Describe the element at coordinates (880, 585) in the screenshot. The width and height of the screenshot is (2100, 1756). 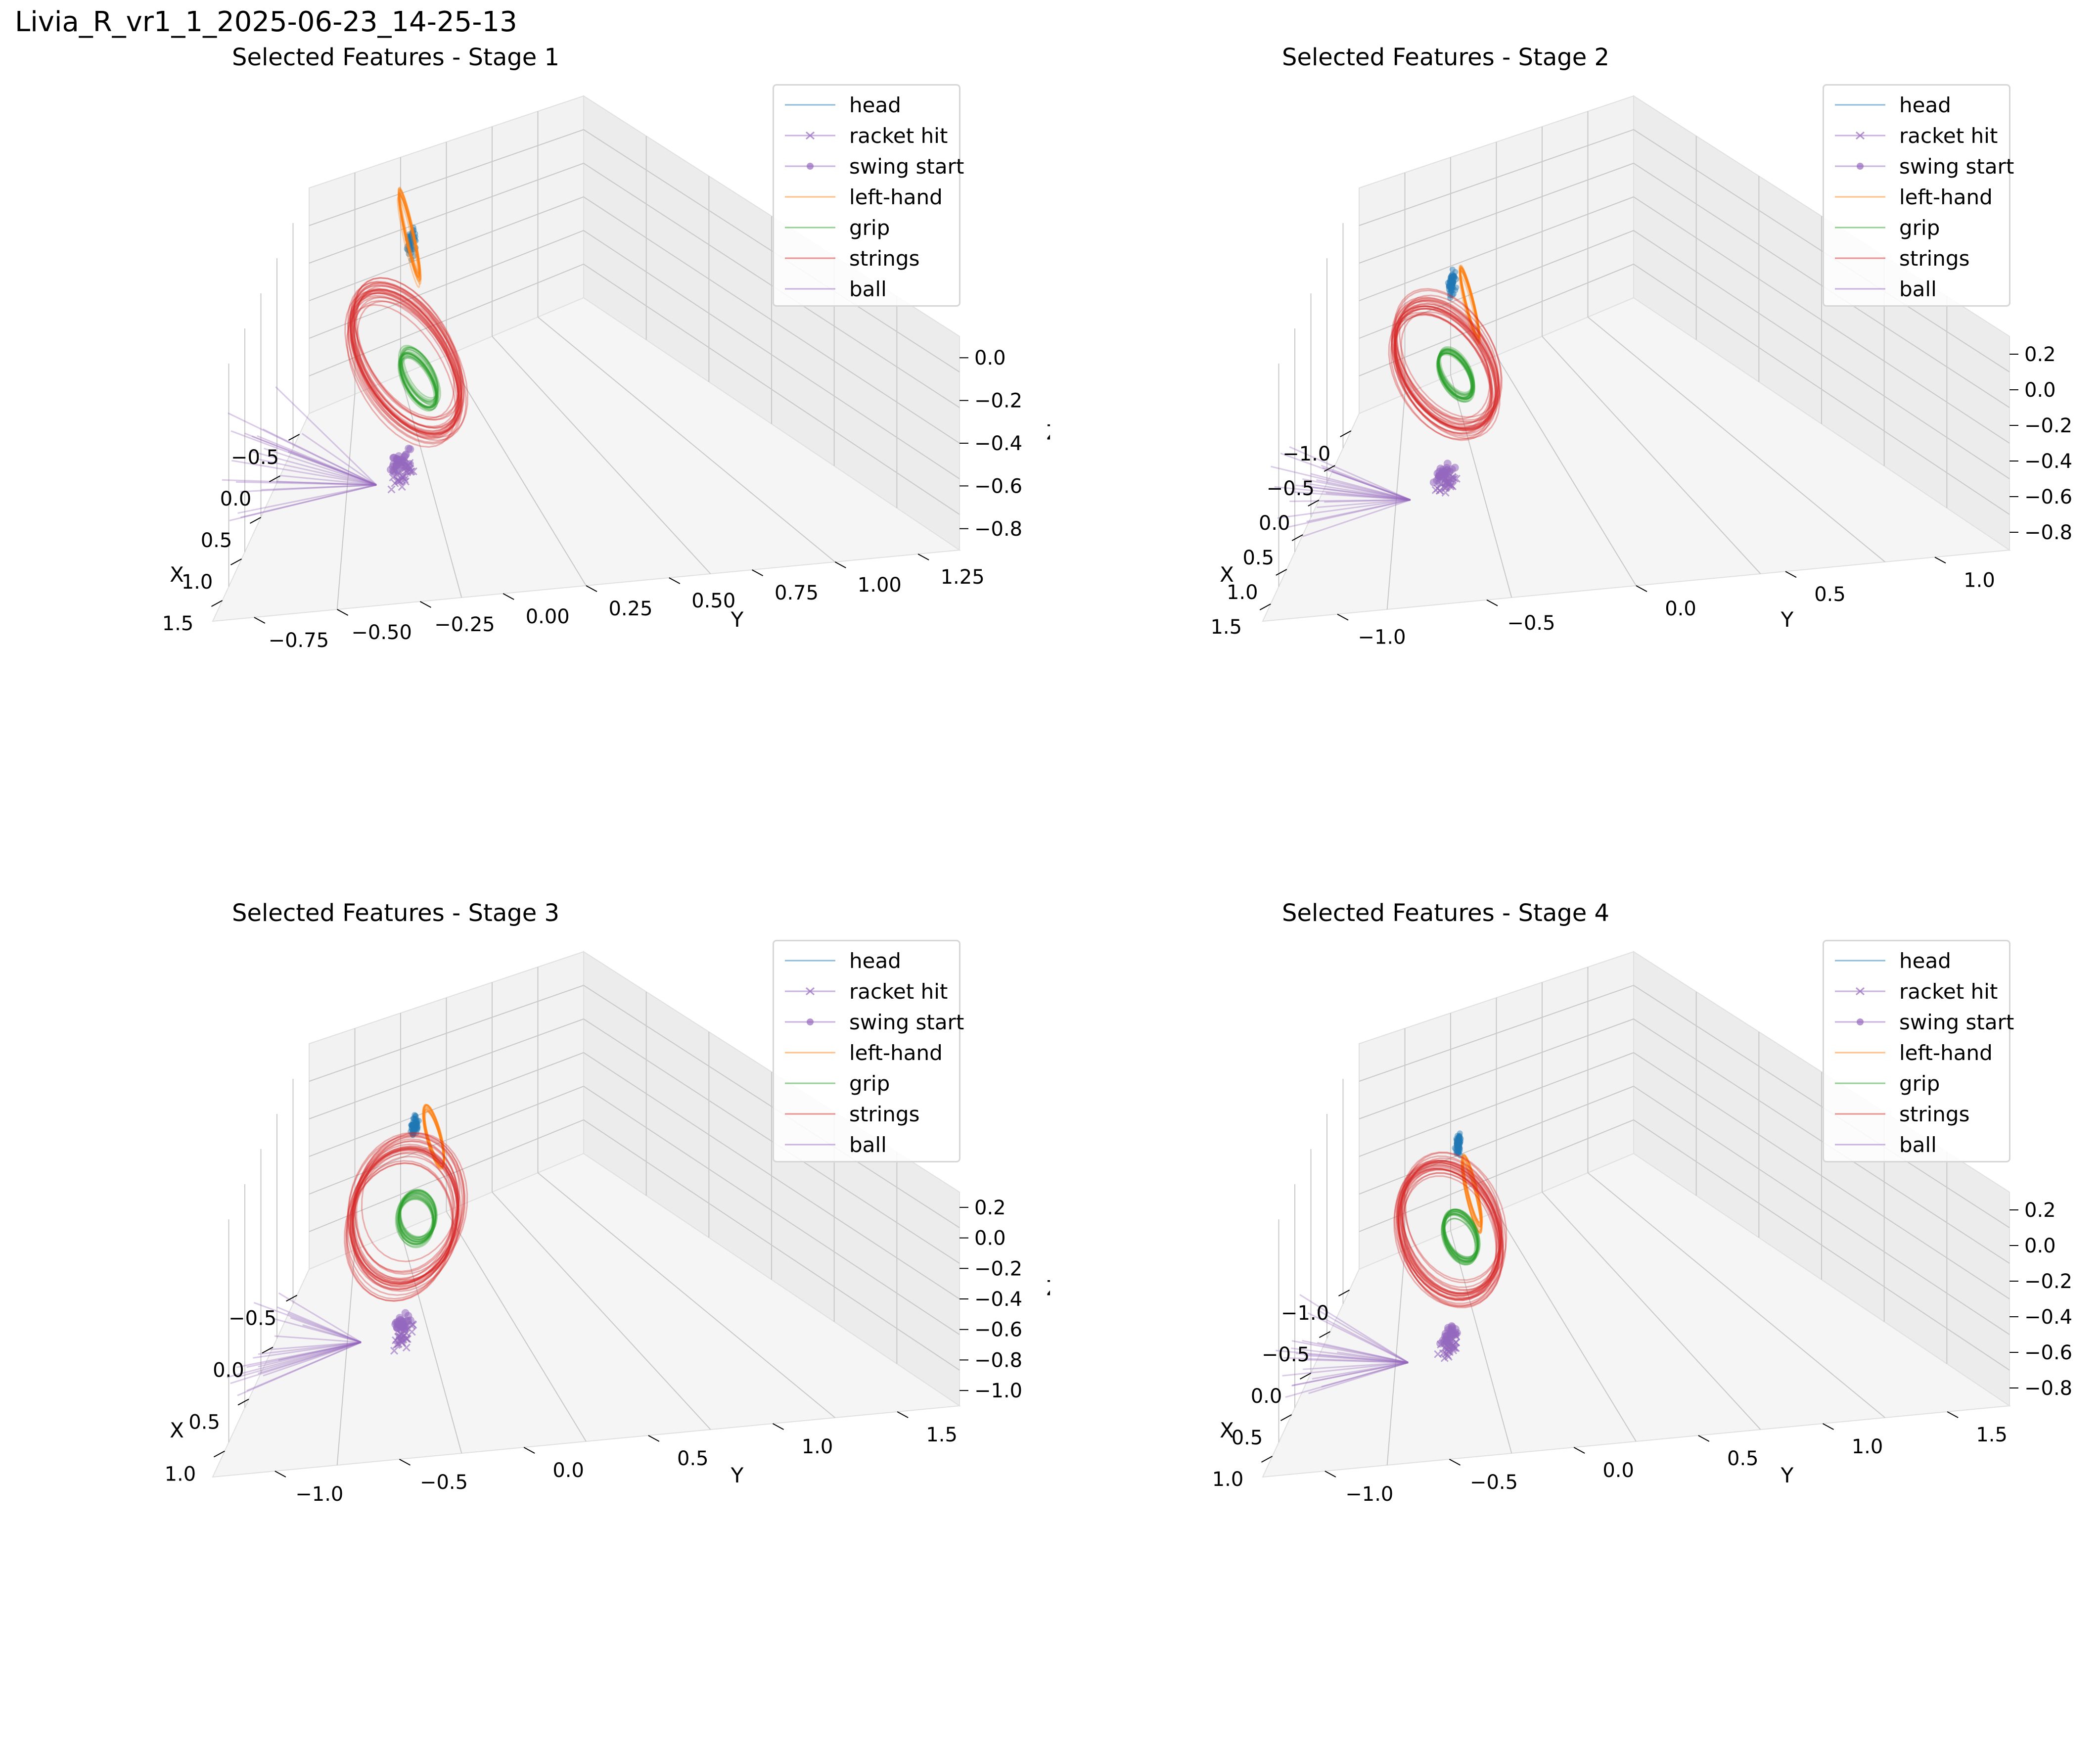
I see `y-tick-label: 1.00` at that location.